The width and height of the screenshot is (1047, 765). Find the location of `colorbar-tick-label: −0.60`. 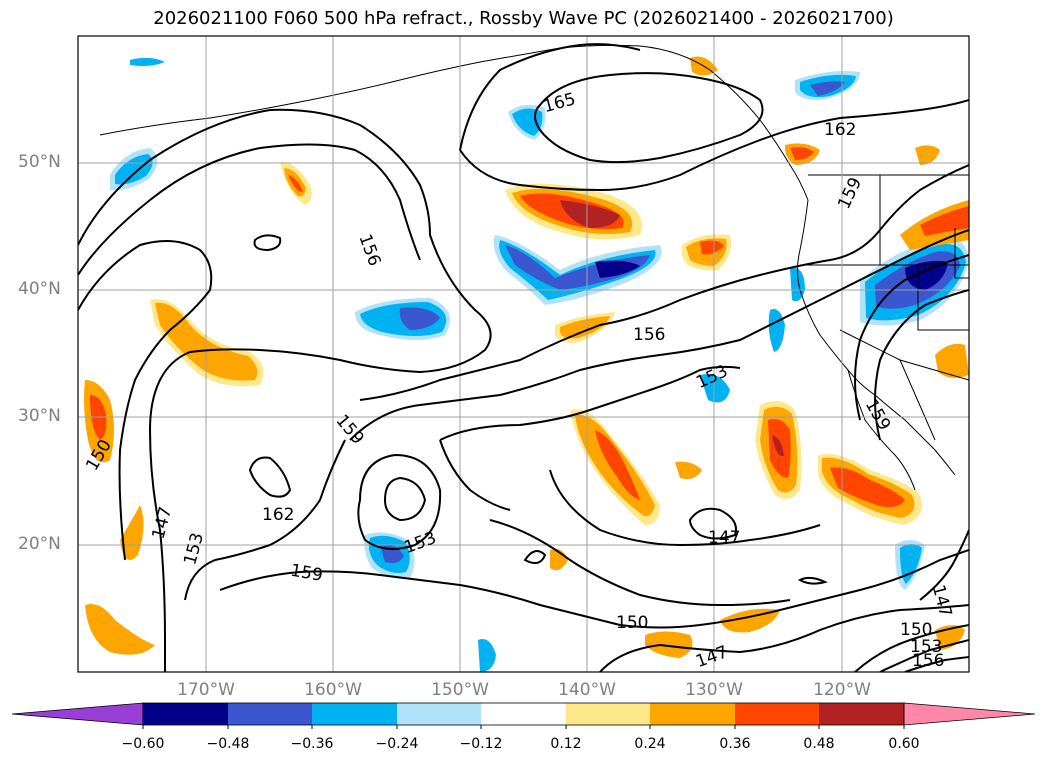

colorbar-tick-label: −0.60 is located at coordinates (143, 744).